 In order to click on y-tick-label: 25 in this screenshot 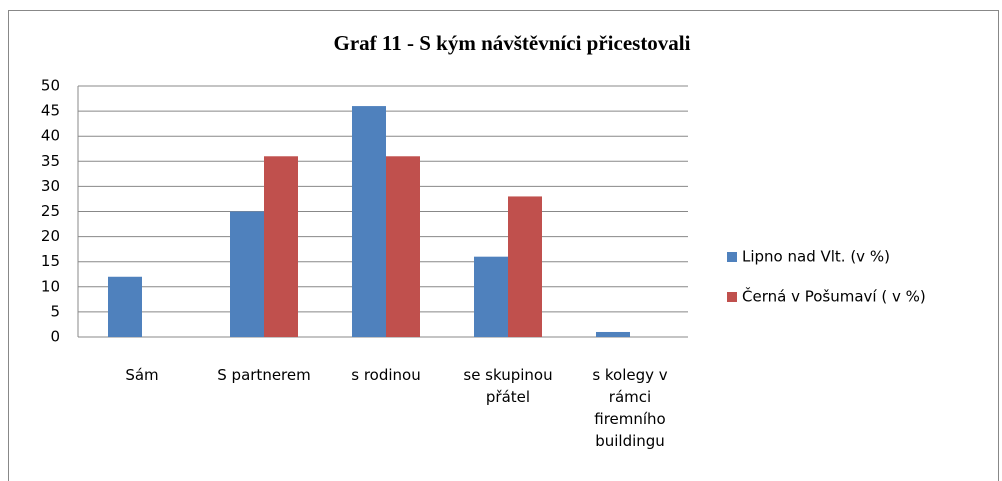, I will do `click(50, 211)`.